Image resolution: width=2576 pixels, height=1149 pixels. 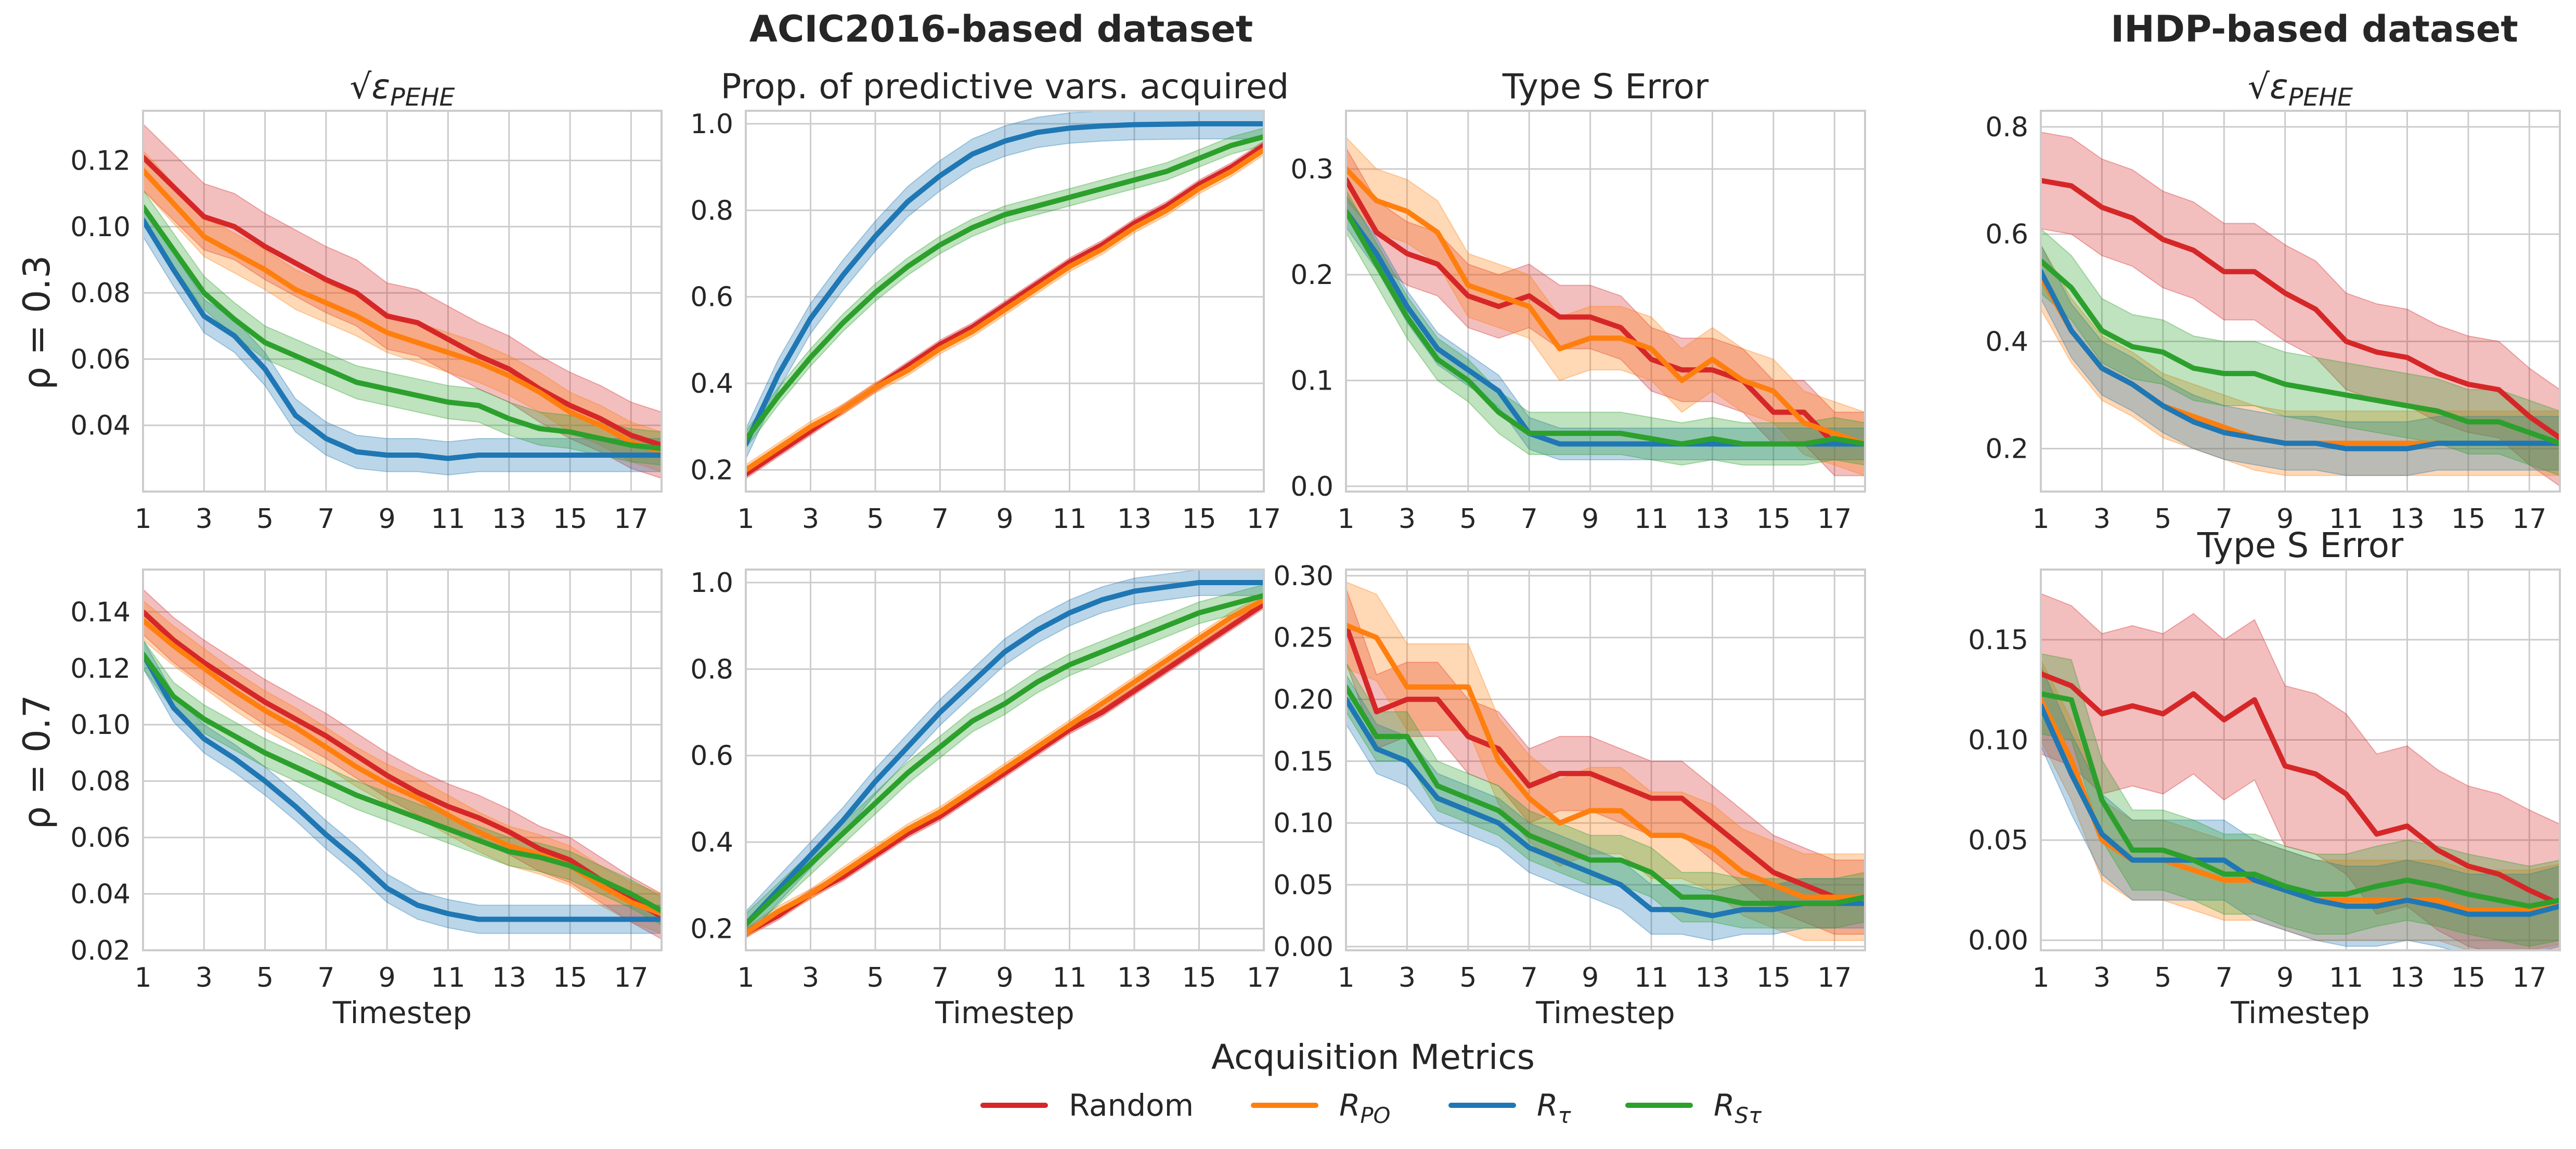 I want to click on panel-title: √εPEHE, so click(x=402, y=89).